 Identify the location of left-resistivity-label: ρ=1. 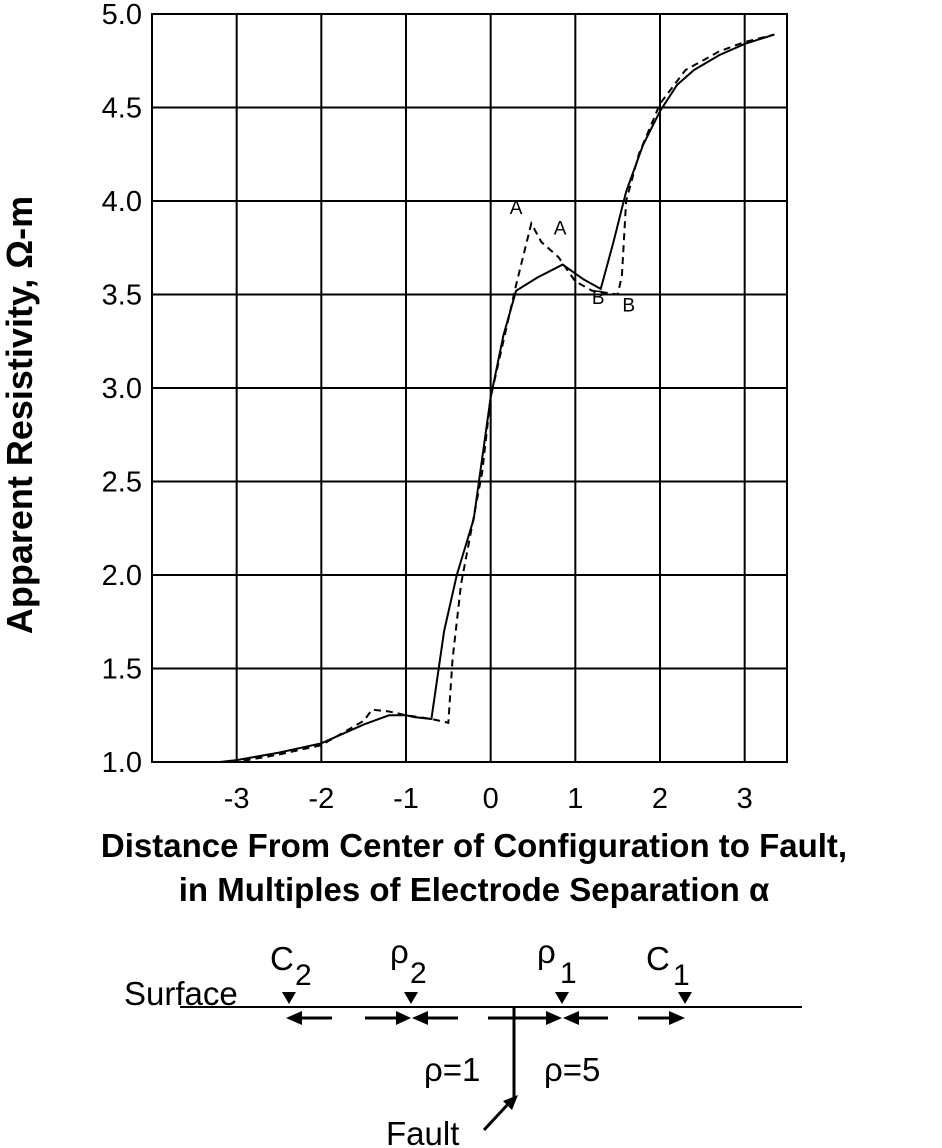
(452, 1069).